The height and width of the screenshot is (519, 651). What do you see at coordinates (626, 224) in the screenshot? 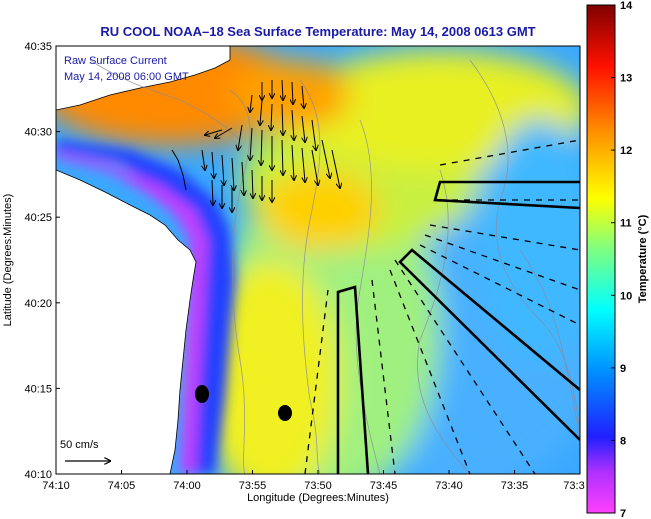
I see `colorbar-tick-label: 11` at bounding box center [626, 224].